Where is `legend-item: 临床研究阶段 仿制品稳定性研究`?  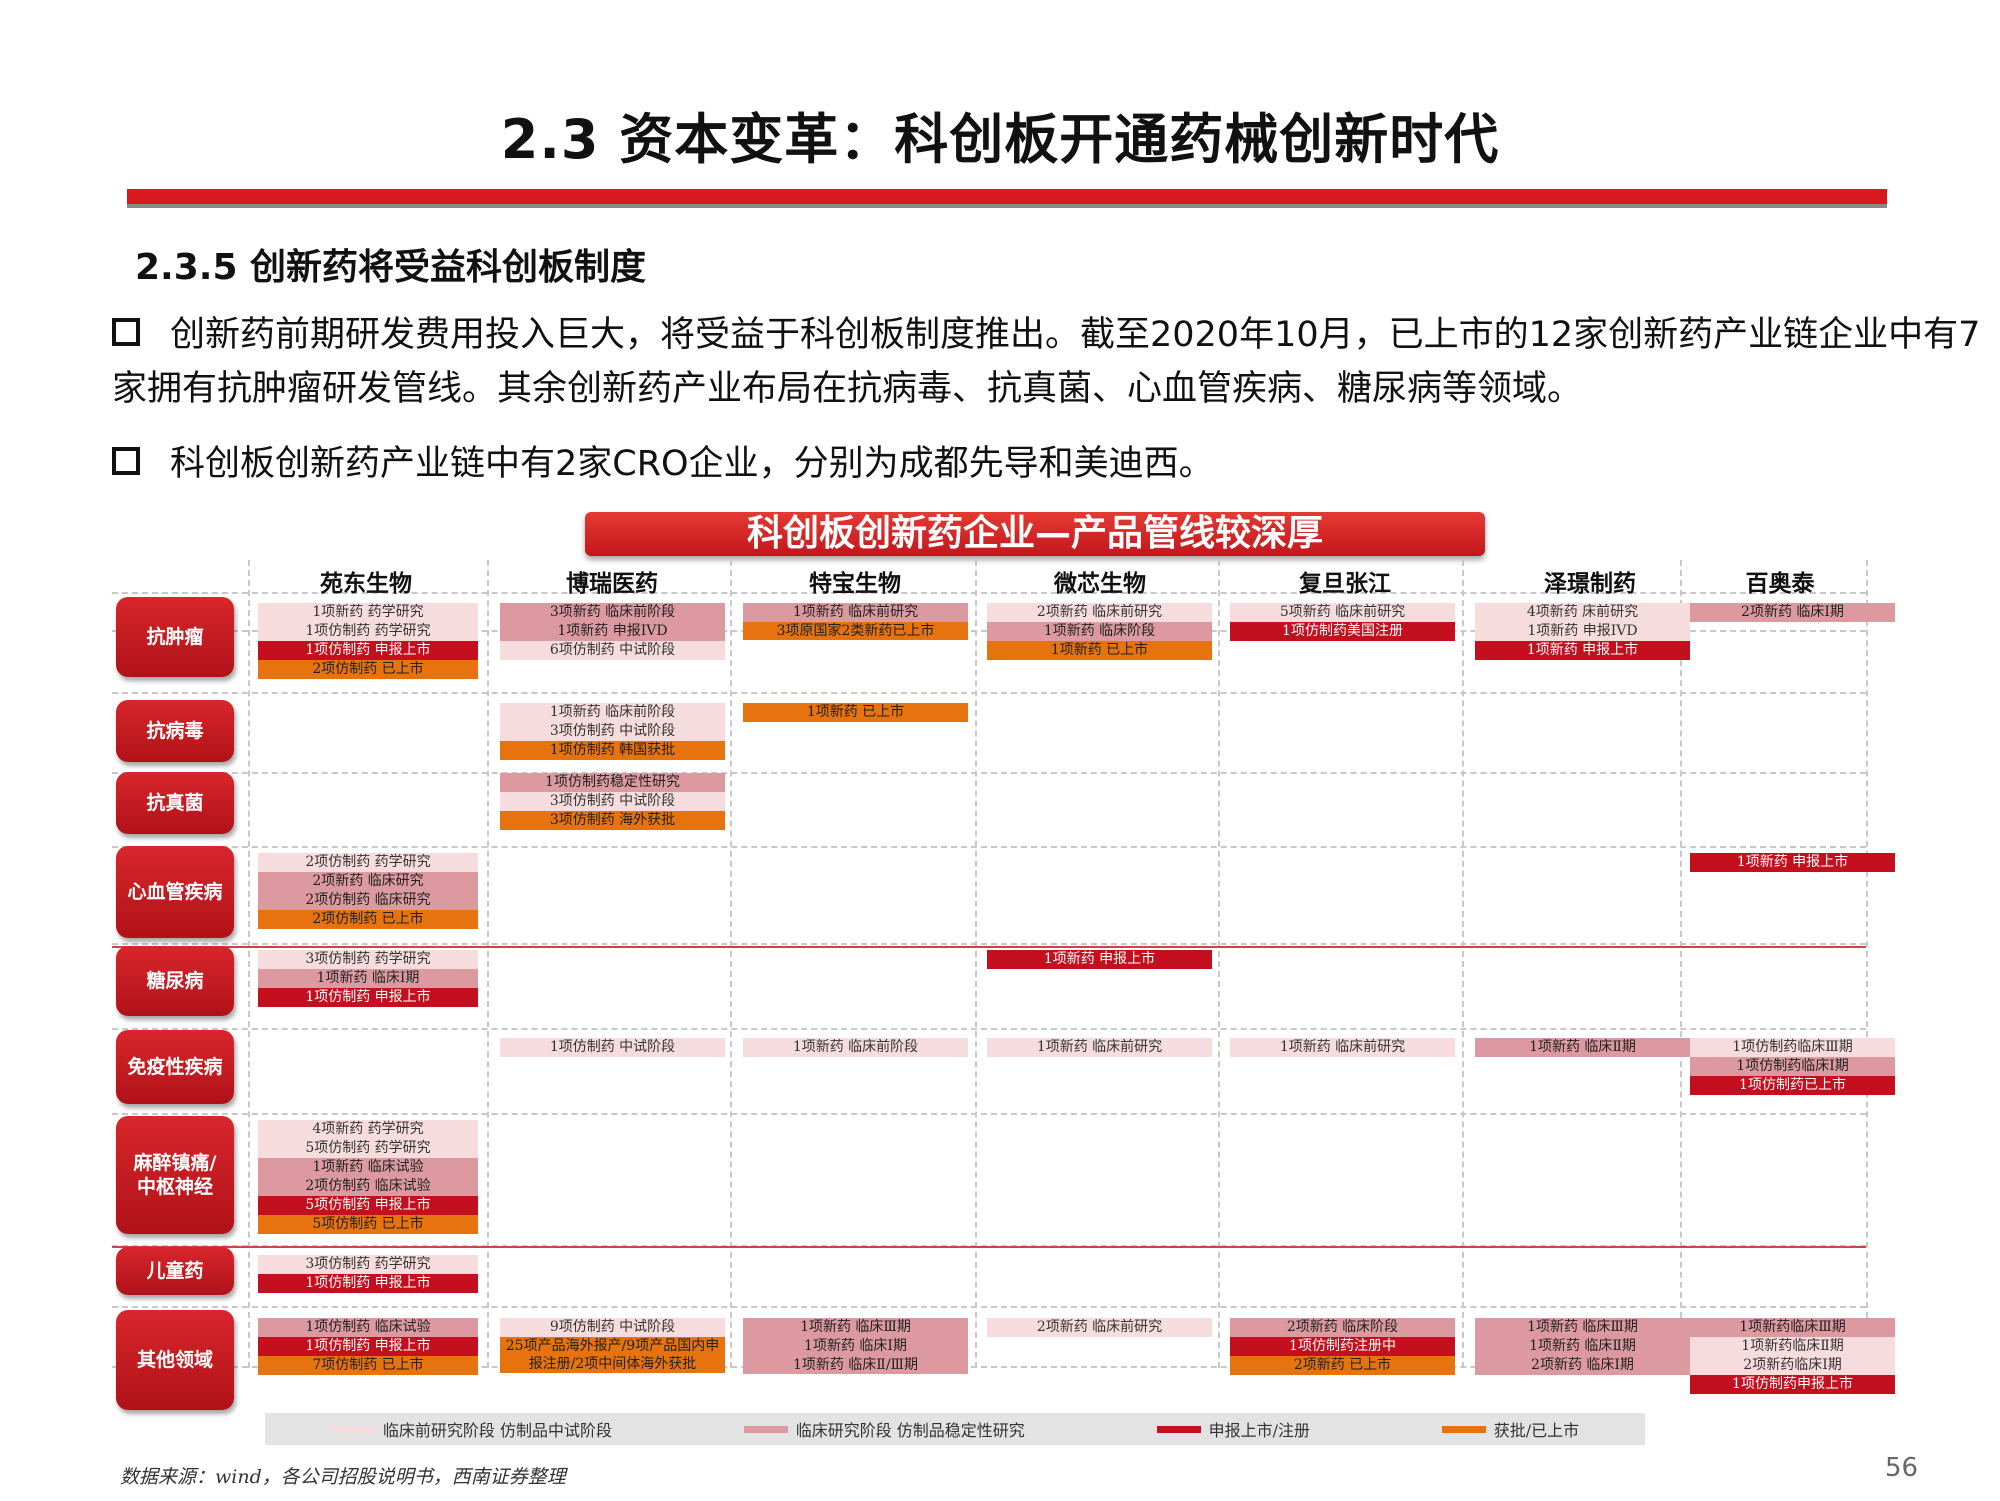
legend-item: 临床研究阶段 仿制品稳定性研究 is located at coordinates (884, 1429).